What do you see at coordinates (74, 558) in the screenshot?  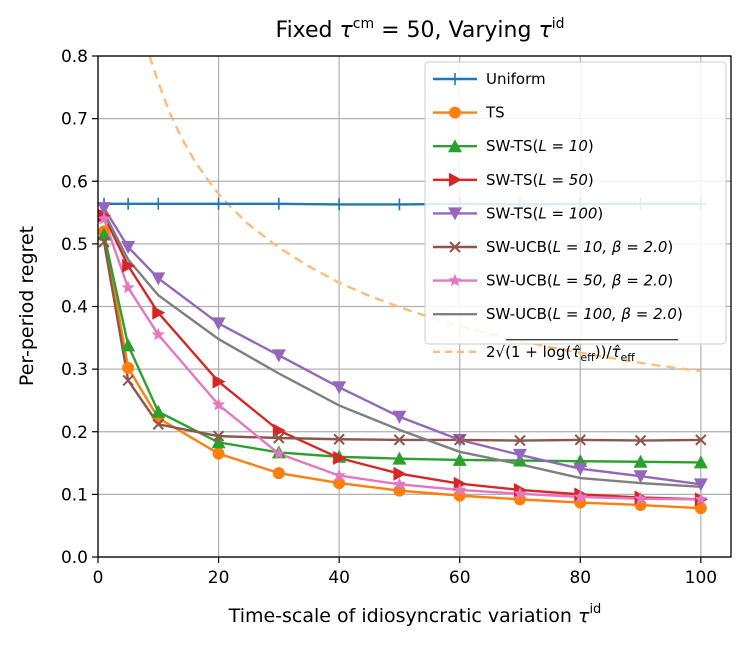 I see `y-tick-label: 0.0` at bounding box center [74, 558].